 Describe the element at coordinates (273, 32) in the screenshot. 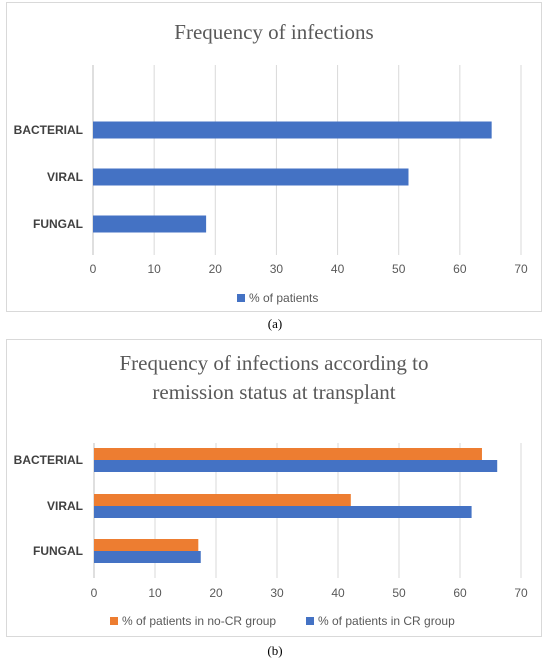

I see `chart-title: Frequency of infections` at that location.